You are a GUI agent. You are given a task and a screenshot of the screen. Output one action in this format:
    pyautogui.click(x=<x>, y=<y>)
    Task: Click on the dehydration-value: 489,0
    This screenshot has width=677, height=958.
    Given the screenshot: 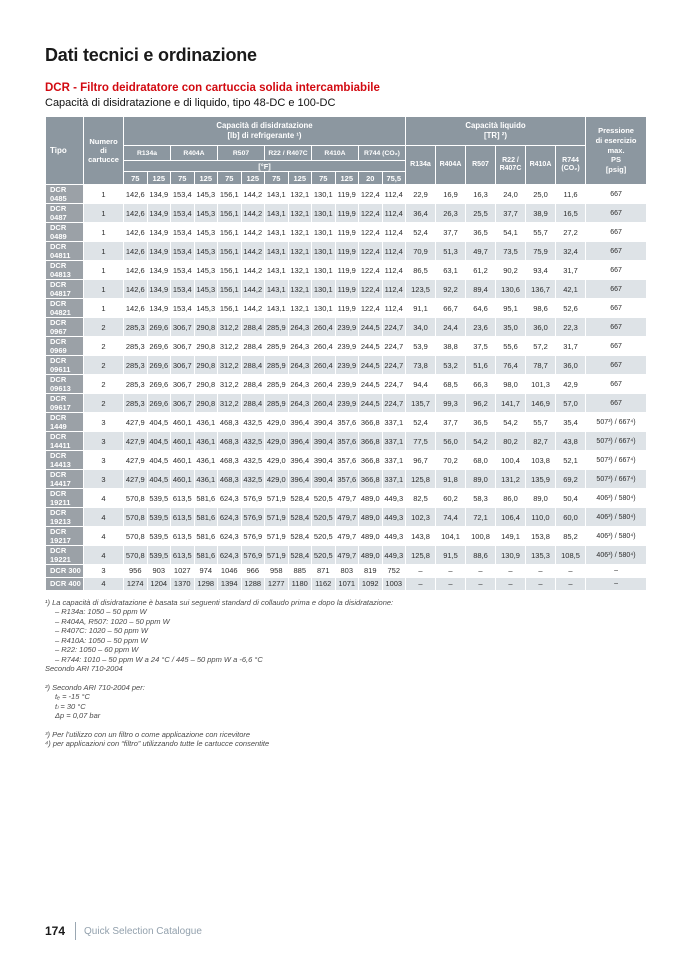 What is the action you would take?
    pyautogui.click(x=370, y=517)
    